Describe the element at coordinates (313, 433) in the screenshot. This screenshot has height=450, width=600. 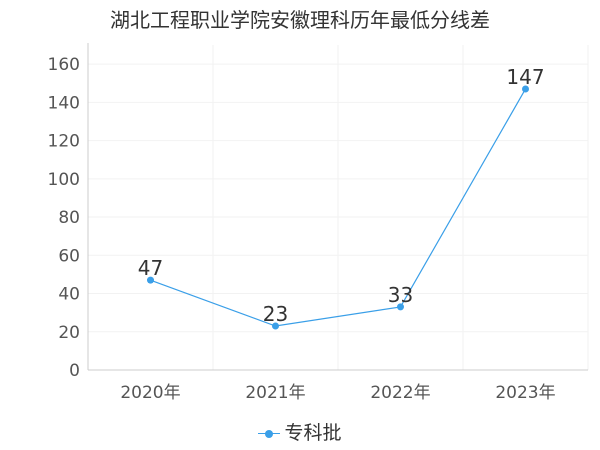
I see `legend-label: 专科批` at that location.